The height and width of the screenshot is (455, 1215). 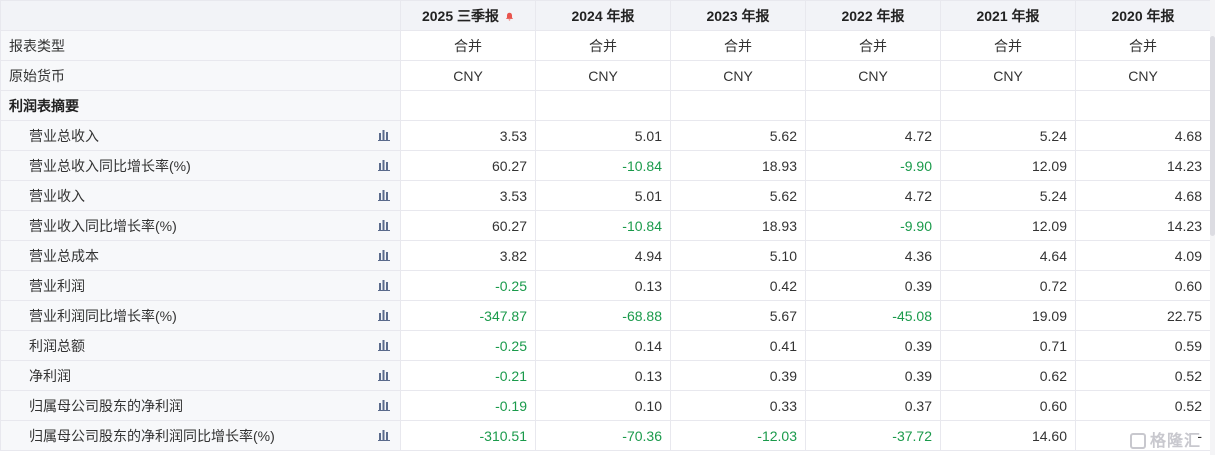 What do you see at coordinates (738, 285) in the screenshot?
I see `value-cell: 0.42` at bounding box center [738, 285].